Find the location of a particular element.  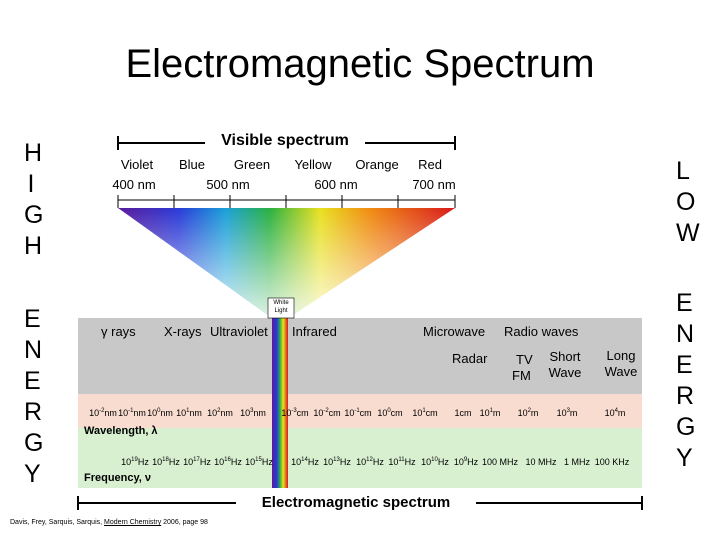

fm: FM is located at coordinates (521, 375).